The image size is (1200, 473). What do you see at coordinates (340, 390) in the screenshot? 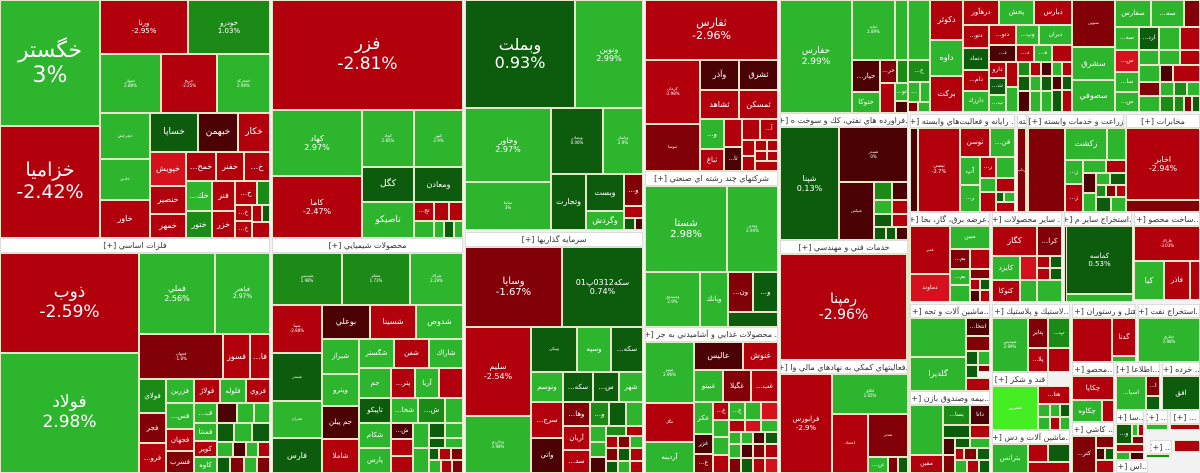
I see `stock-tile: ويترو` at bounding box center [340, 390].